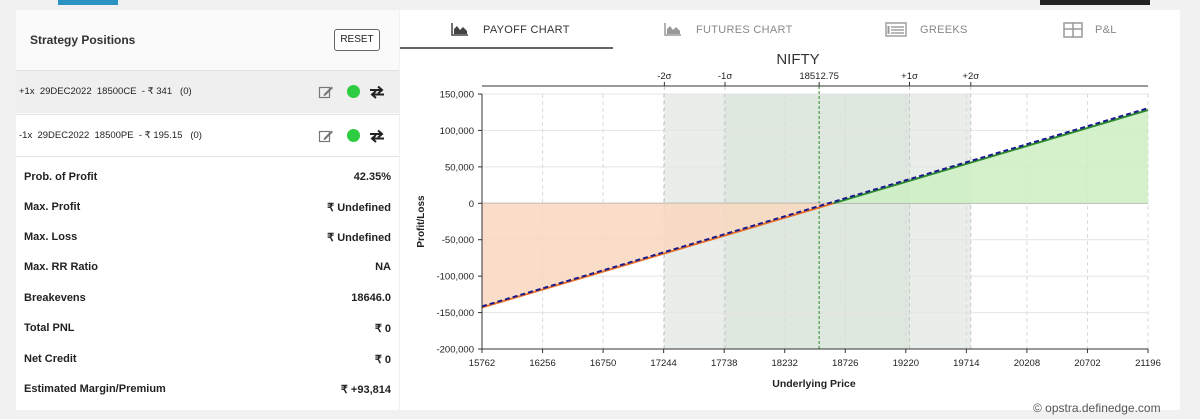  Describe the element at coordinates (991, 157) in the screenshot. I see `expiry-payoff-profit-segment` at that location.